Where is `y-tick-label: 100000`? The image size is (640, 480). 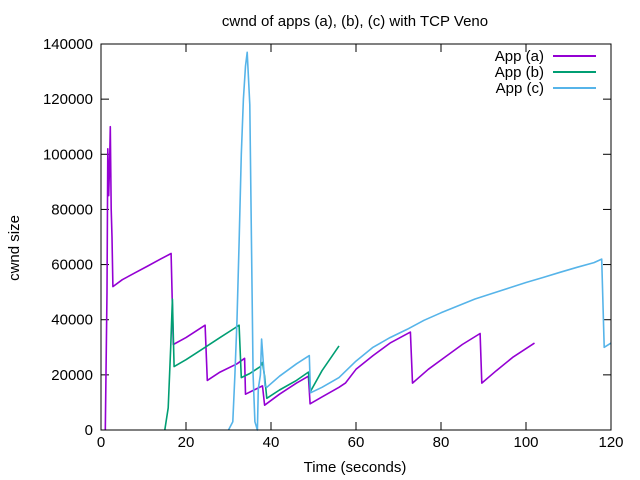
y-tick-label: 100000 is located at coordinates (68, 154).